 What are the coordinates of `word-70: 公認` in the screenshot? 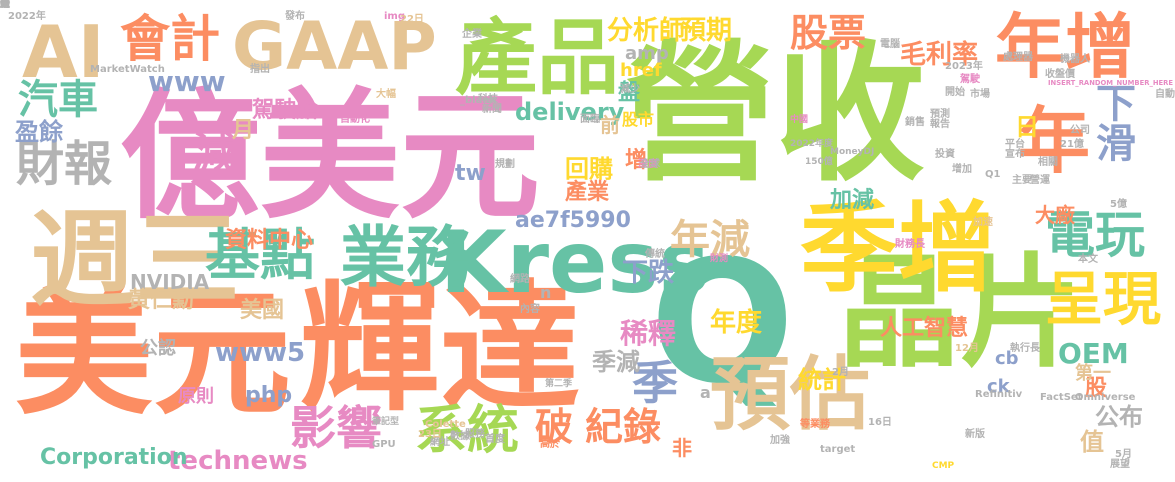 It's located at (158, 348).